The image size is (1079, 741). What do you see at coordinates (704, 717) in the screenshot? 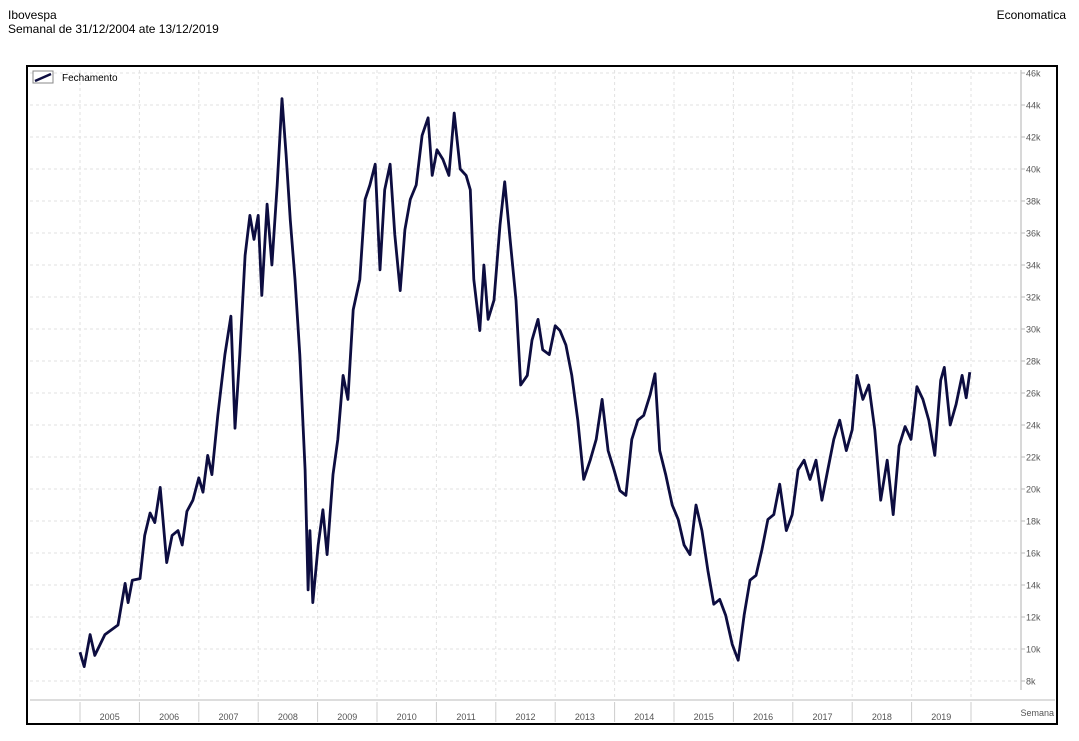
I see `x-tick-label: 2015` at bounding box center [704, 717].